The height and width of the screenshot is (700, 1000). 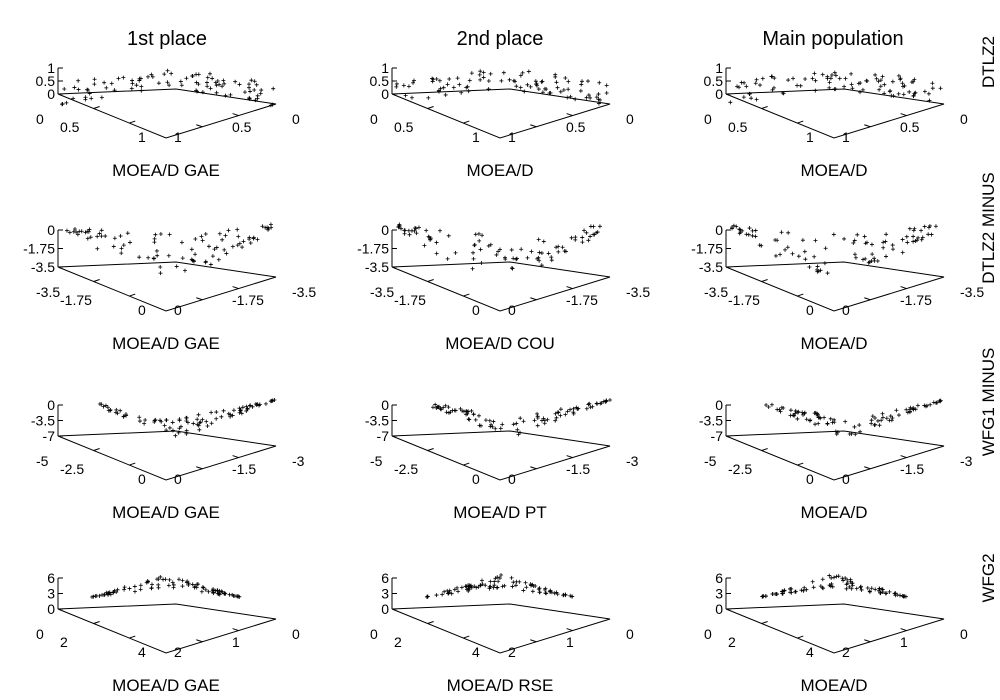 I want to click on y-tick-label: 0.5, so click(x=242, y=127).